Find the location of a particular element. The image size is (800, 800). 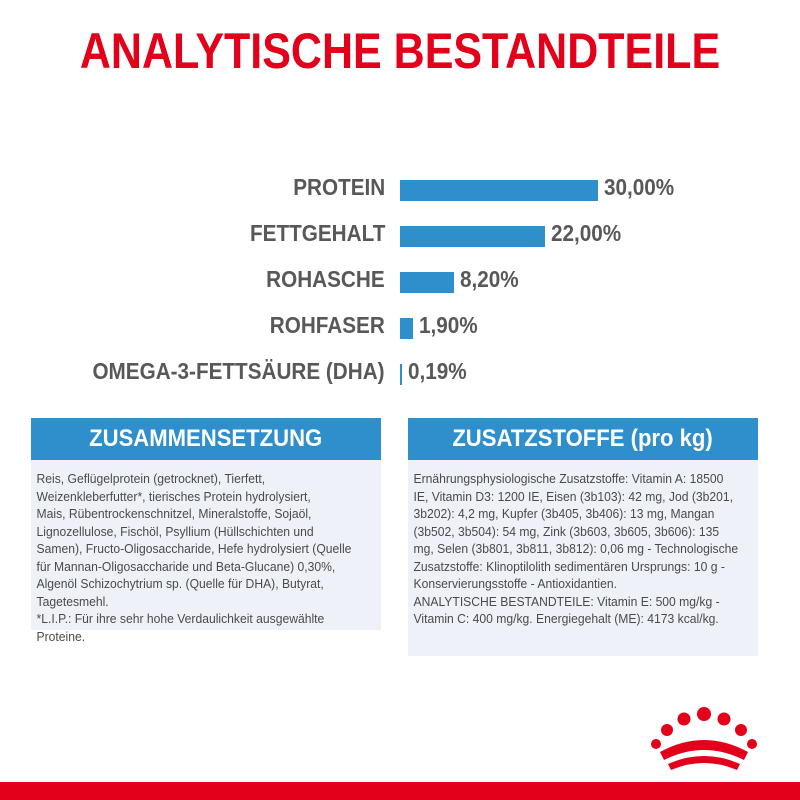

chart-row: ROHASCHE 8,20% is located at coordinates (400, 282).